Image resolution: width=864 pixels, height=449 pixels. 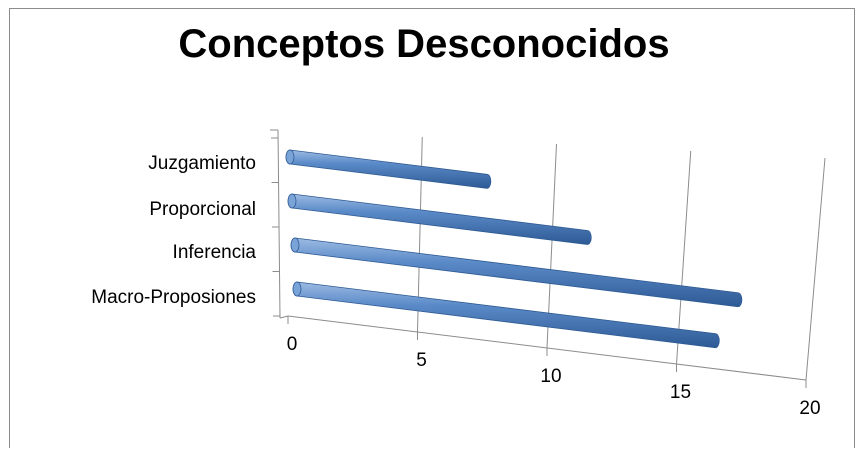 What do you see at coordinates (215, 252) in the screenshot?
I see `category-label: Inferencia` at bounding box center [215, 252].